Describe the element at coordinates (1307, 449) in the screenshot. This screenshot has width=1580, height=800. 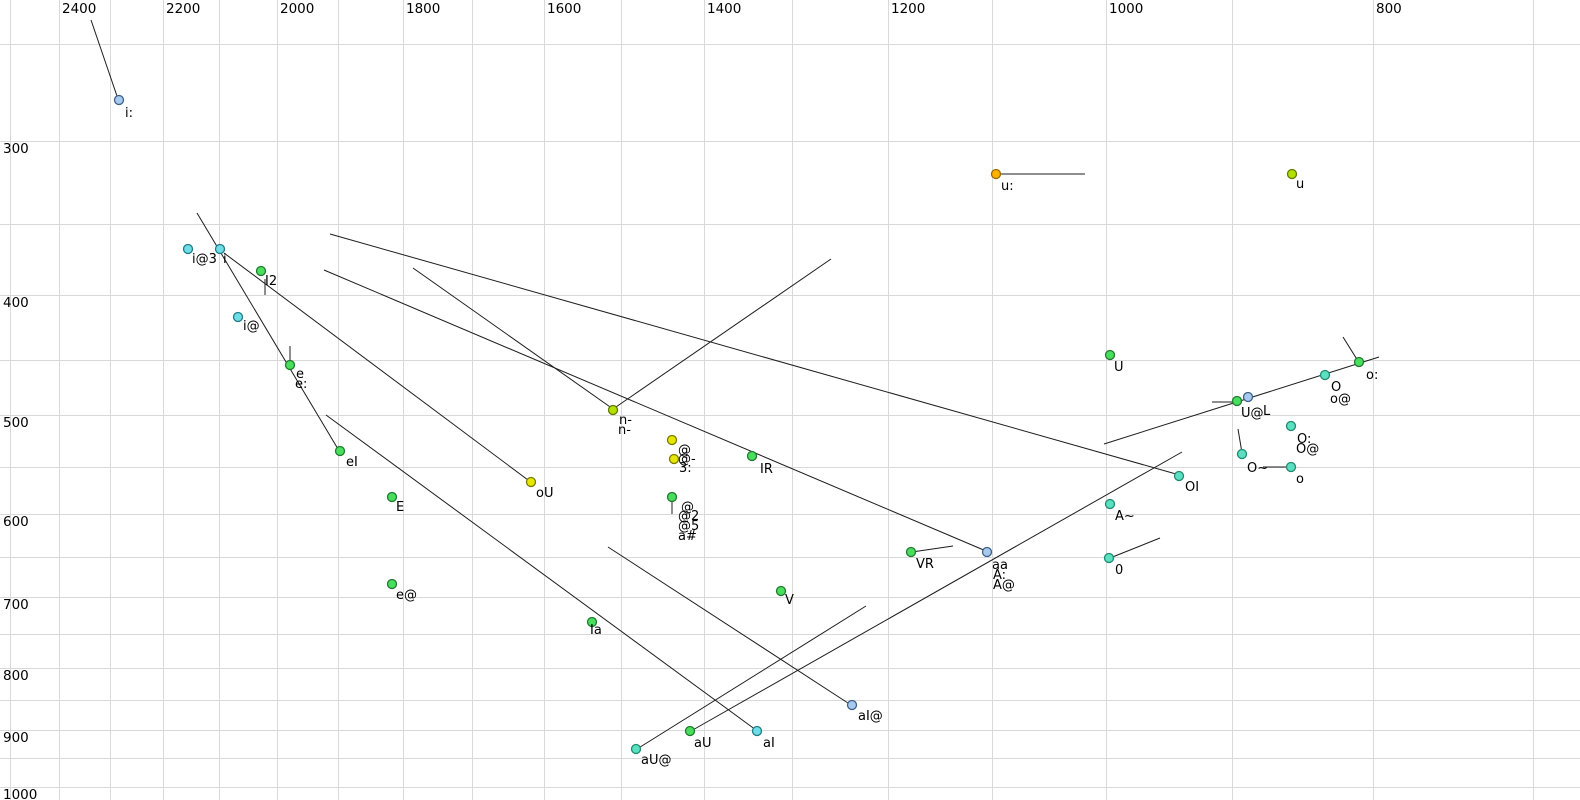
I see `point-label: O@` at that location.